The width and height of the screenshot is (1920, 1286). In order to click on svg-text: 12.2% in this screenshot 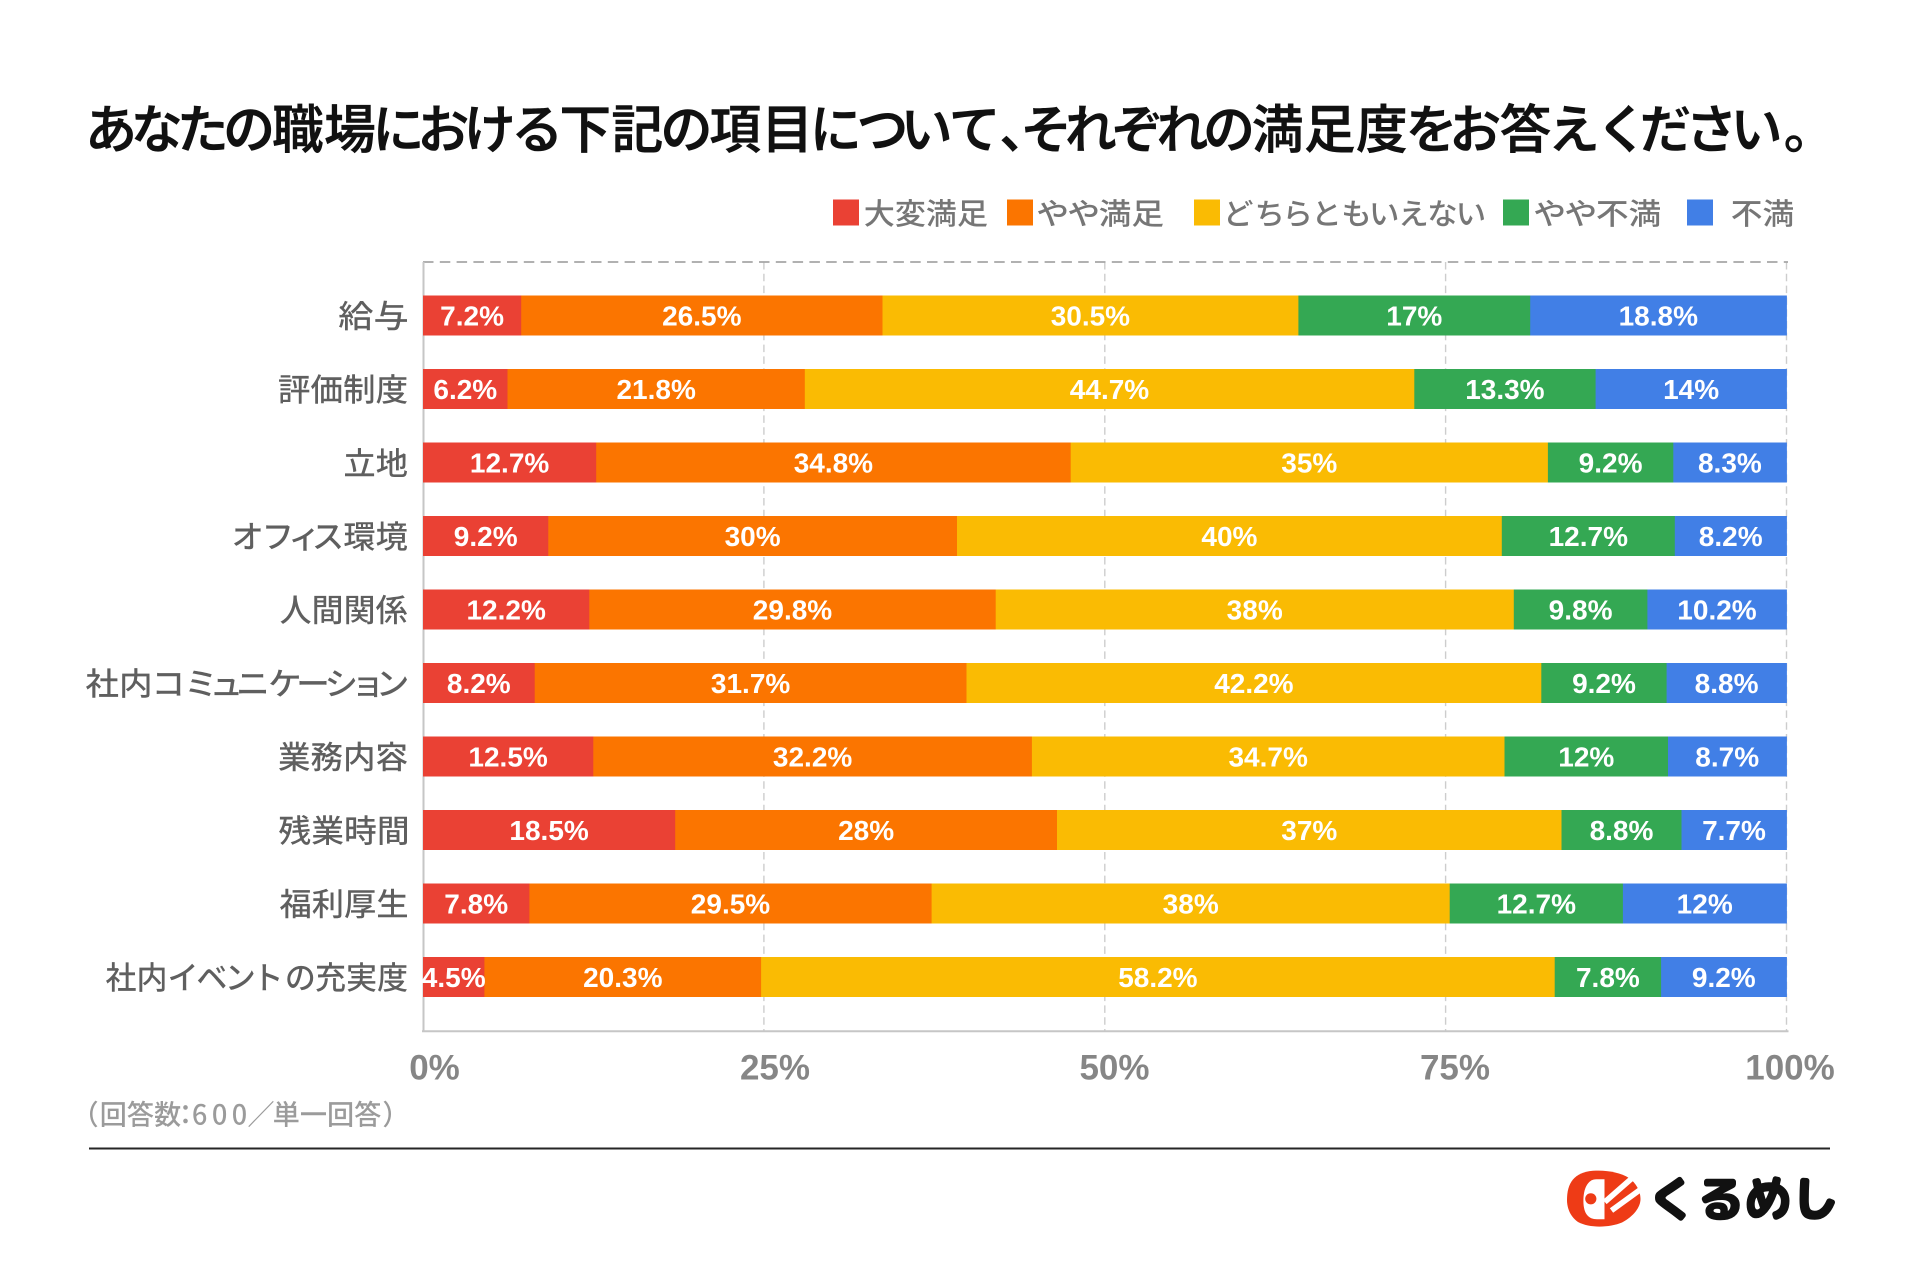, I will do `click(505, 610)`.